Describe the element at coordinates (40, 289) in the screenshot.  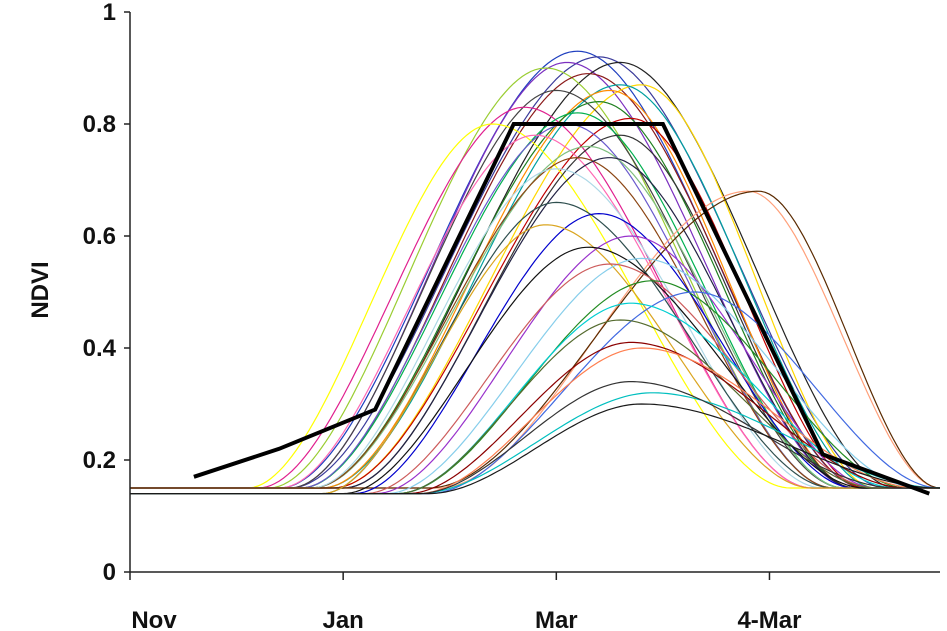
I see `y-axis-title: NDVI` at that location.